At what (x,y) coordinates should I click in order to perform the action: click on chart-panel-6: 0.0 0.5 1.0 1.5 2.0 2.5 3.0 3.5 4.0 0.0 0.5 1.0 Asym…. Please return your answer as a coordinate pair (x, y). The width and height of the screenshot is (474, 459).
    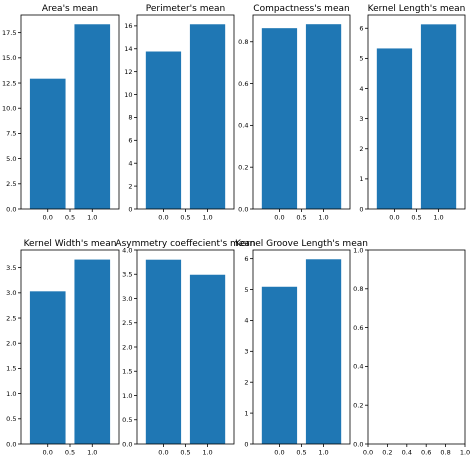
    Looking at the image, I should click on (185, 348).